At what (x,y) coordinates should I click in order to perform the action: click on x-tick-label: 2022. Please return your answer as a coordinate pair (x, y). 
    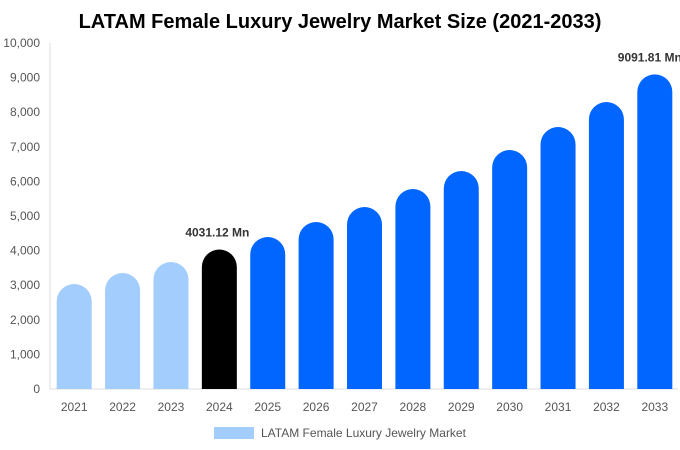
    Looking at the image, I should click on (122, 407).